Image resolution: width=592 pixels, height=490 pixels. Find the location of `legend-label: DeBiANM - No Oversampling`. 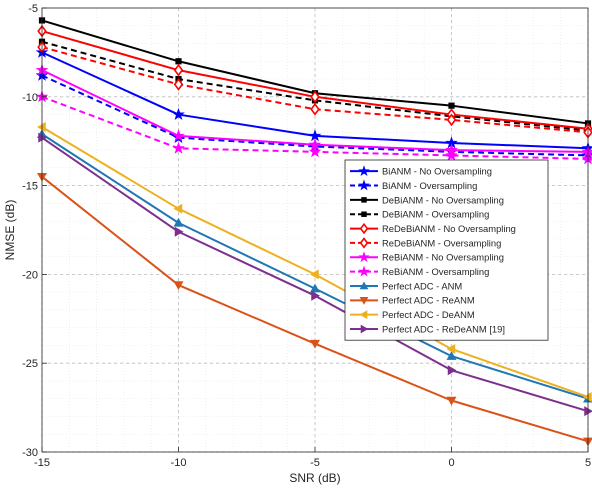

legend-label: DeBiANM - No Oversampling is located at coordinates (443, 199).